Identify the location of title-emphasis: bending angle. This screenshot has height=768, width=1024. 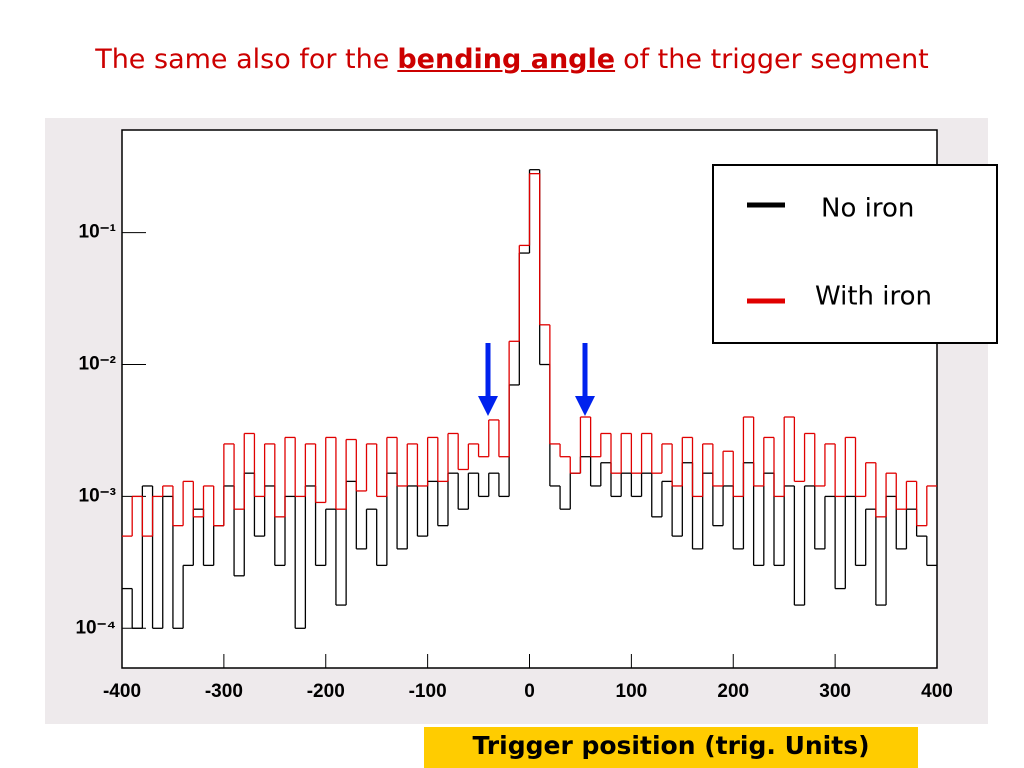
(506, 59).